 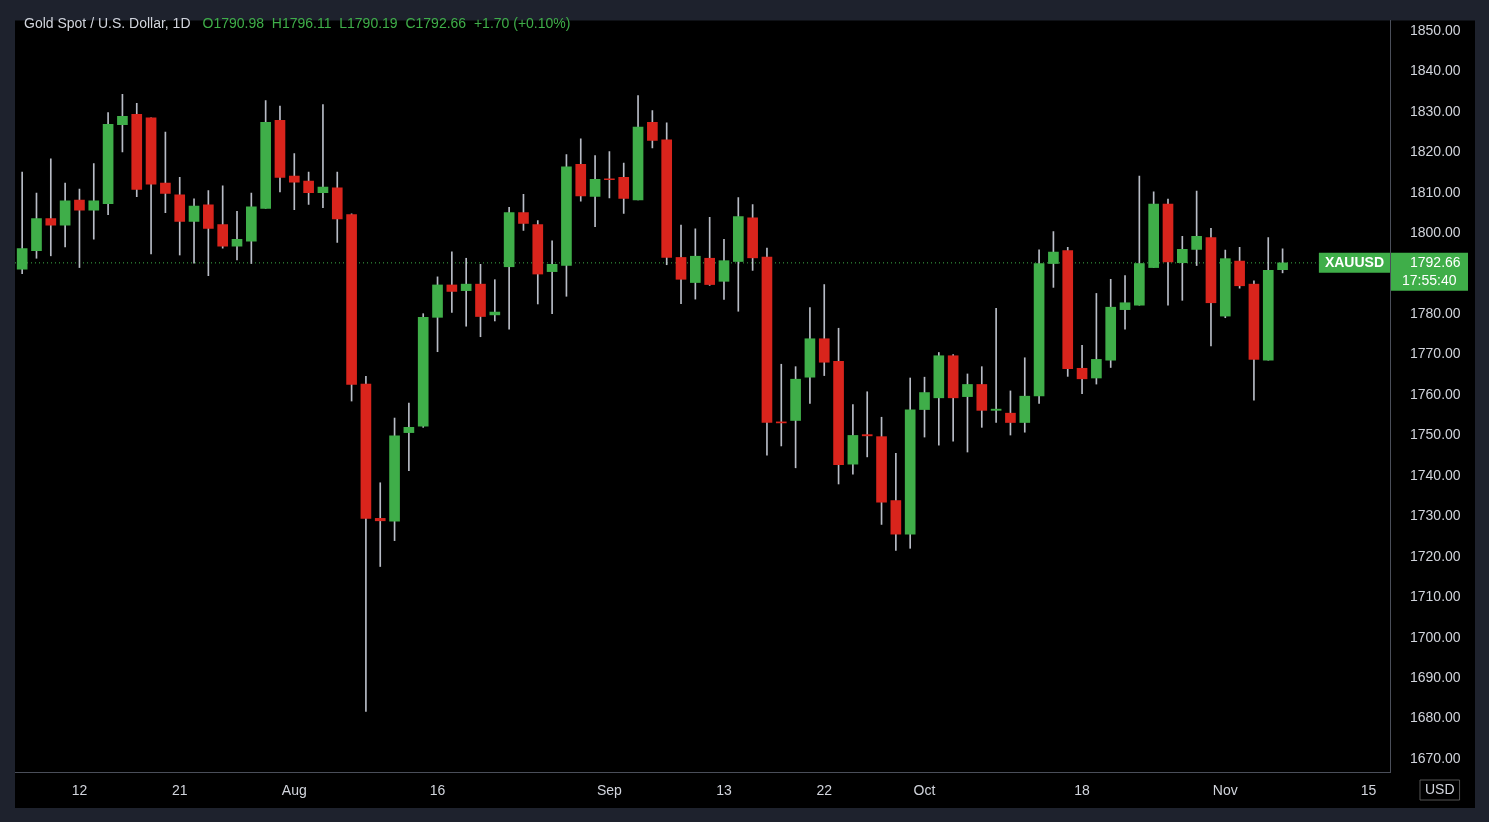 What do you see at coordinates (386, 22) in the screenshot?
I see `chart-subtitle: O1790.98 H1796.11 L1790.19 C1792.66 +1.70 (+0.10%)` at bounding box center [386, 22].